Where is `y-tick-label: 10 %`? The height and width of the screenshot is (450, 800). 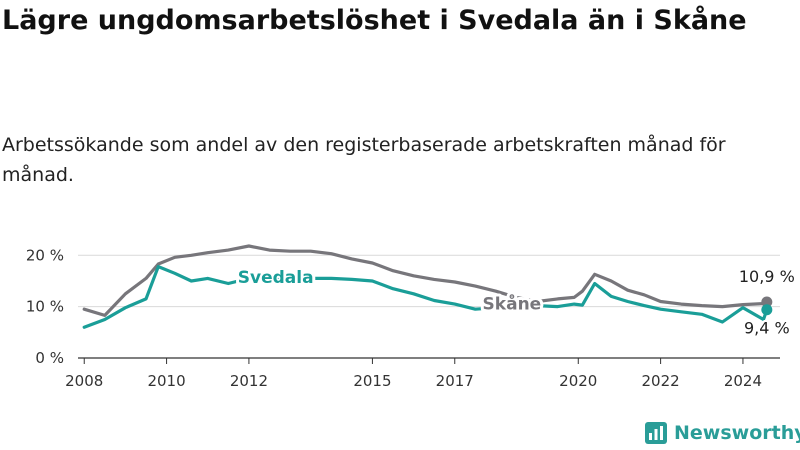
y-tick-label: 10 % is located at coordinates (45, 307).